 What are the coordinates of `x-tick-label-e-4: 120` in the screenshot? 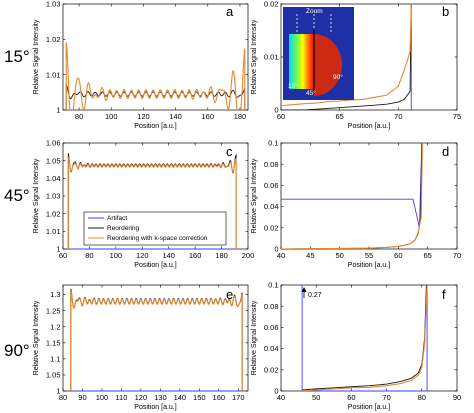 It's located at (141, 397).